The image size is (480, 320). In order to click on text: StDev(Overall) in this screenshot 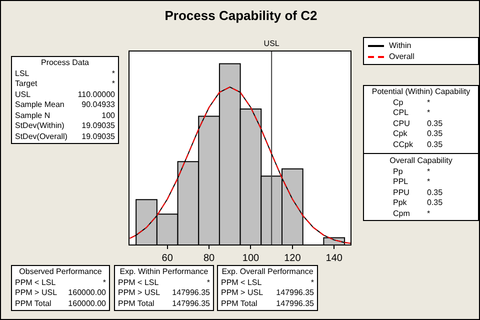, I will do `click(41, 137)`.